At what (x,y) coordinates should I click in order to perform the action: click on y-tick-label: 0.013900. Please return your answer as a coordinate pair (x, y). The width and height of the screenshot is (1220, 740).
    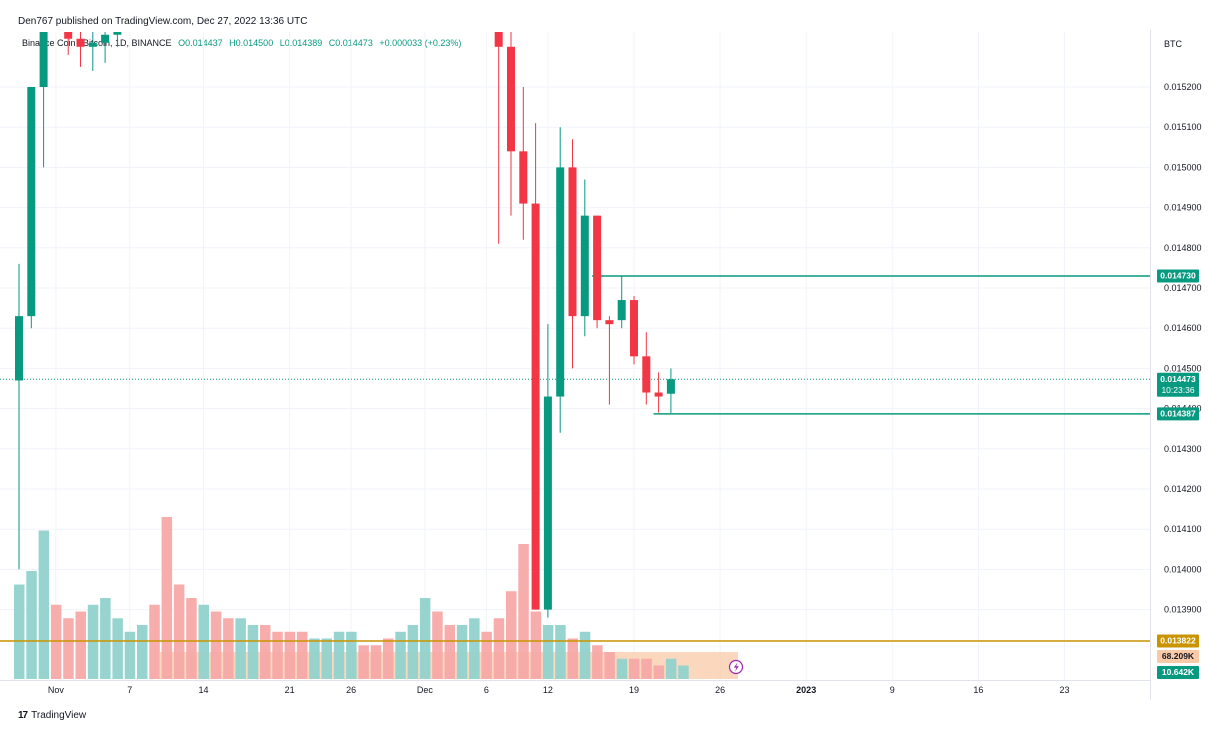
    Looking at the image, I should click on (1183, 610).